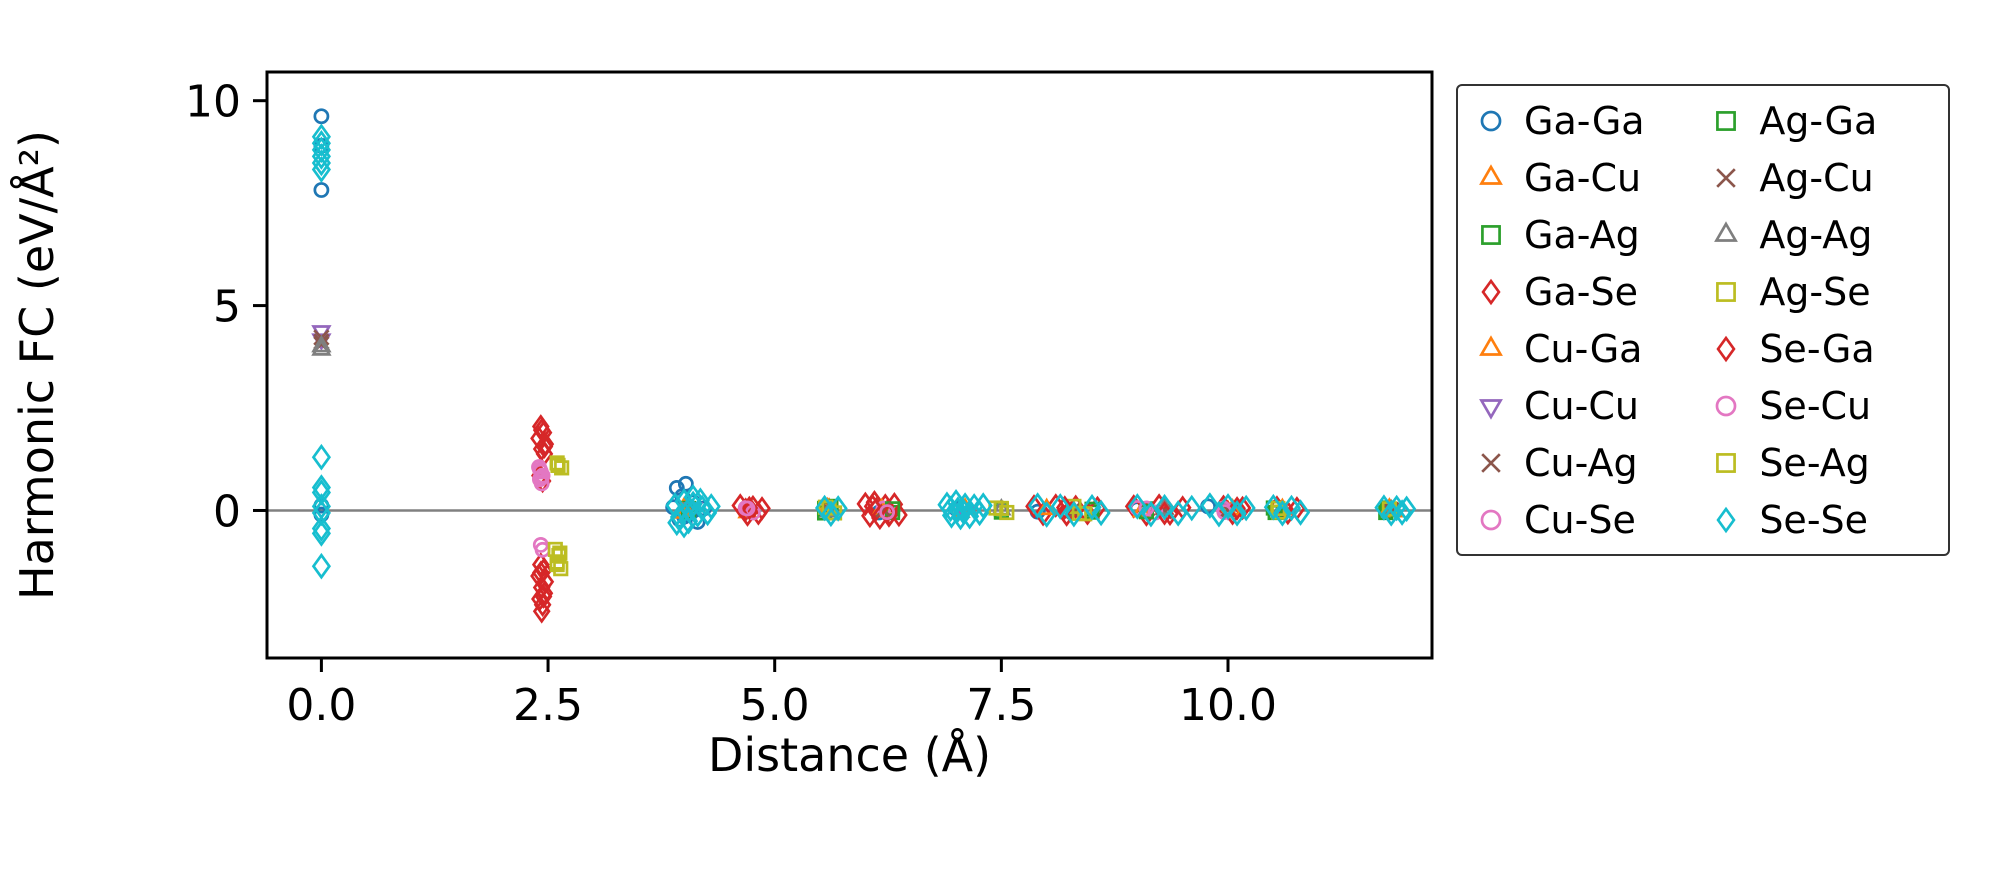  I want to click on legend-item-ag-ga: Ag-Ga, so click(1820, 120).